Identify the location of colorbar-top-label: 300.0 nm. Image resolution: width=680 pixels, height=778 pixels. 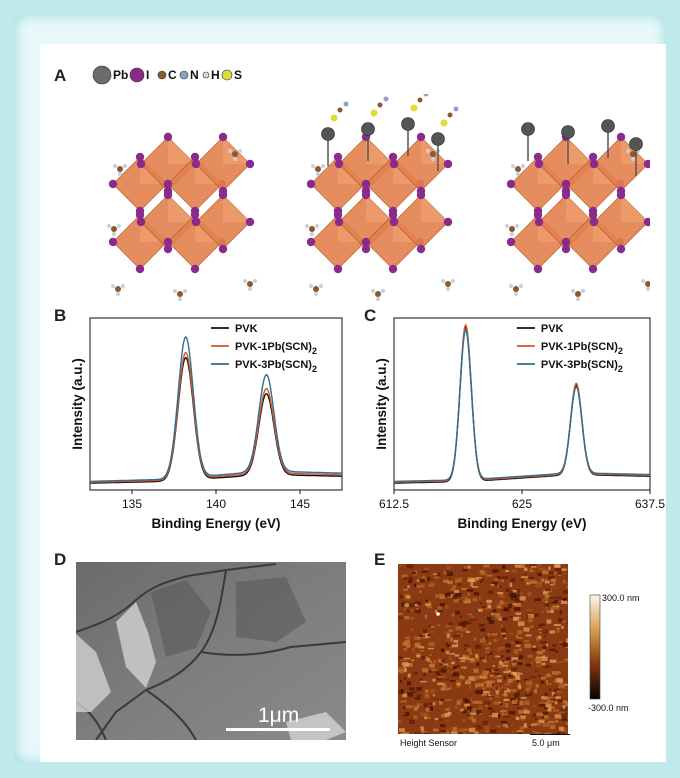
(621, 598).